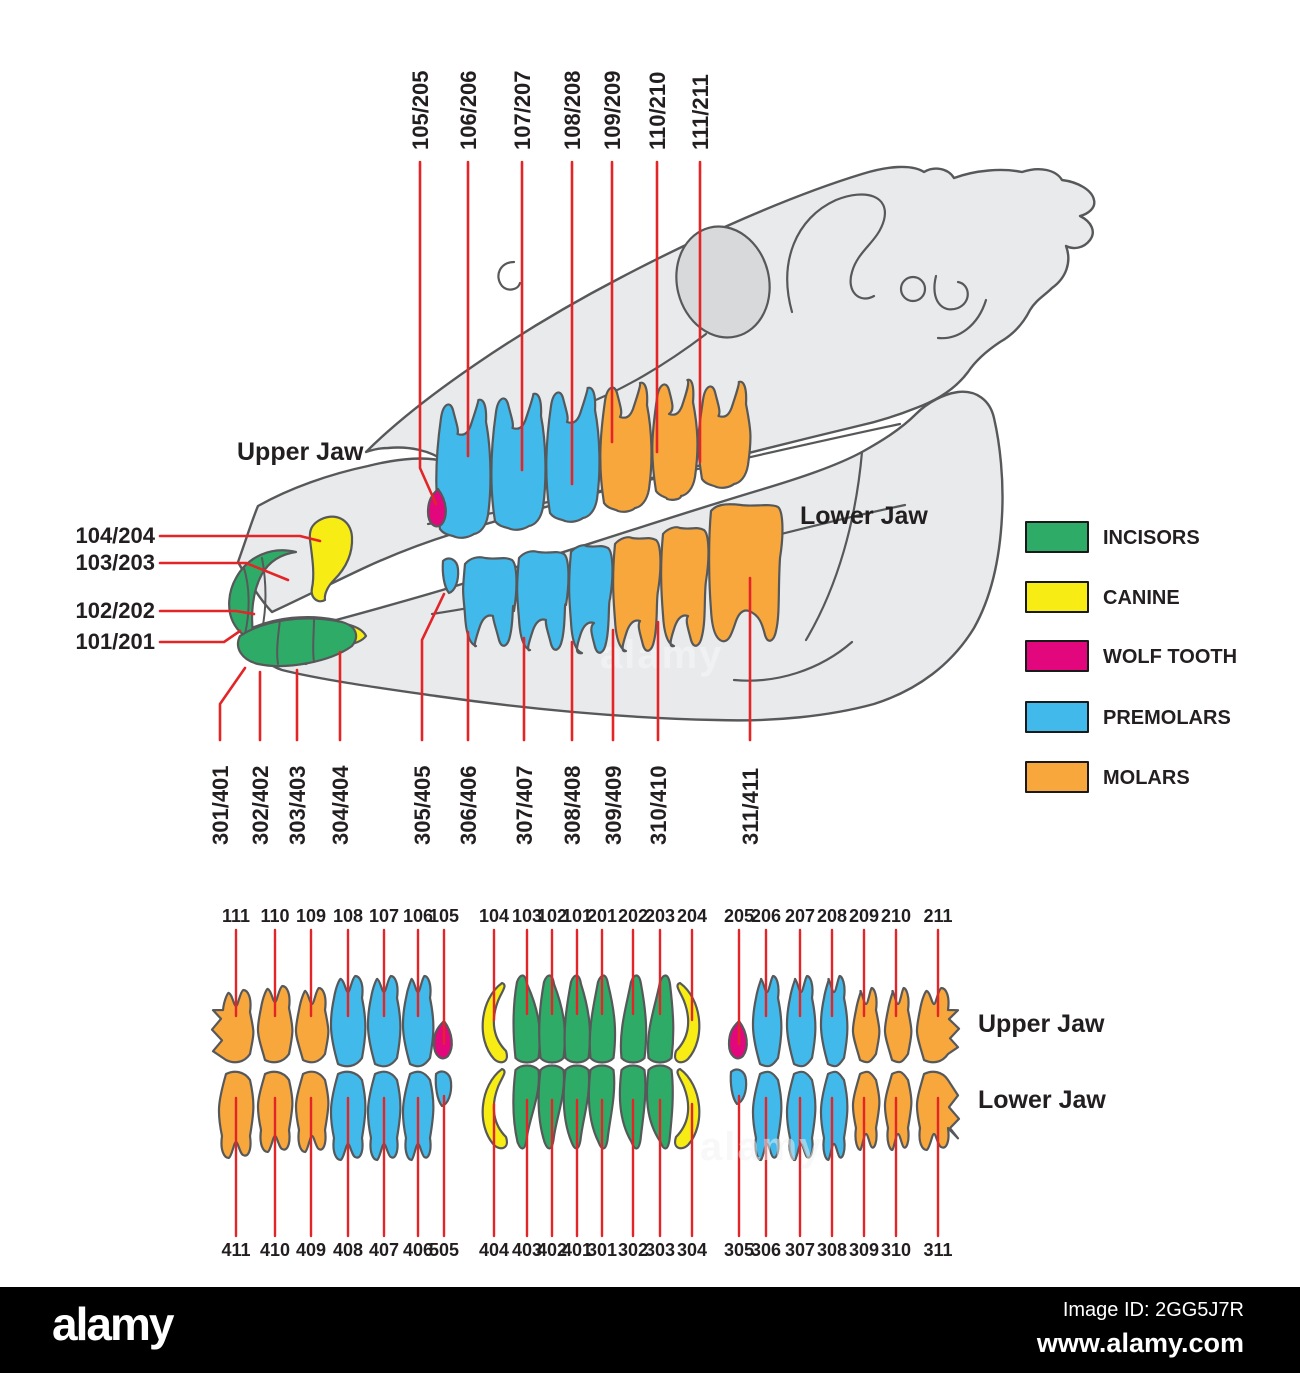  Describe the element at coordinates (800, 1250) in the screenshot. I see `tooth-number-307: 307` at that location.